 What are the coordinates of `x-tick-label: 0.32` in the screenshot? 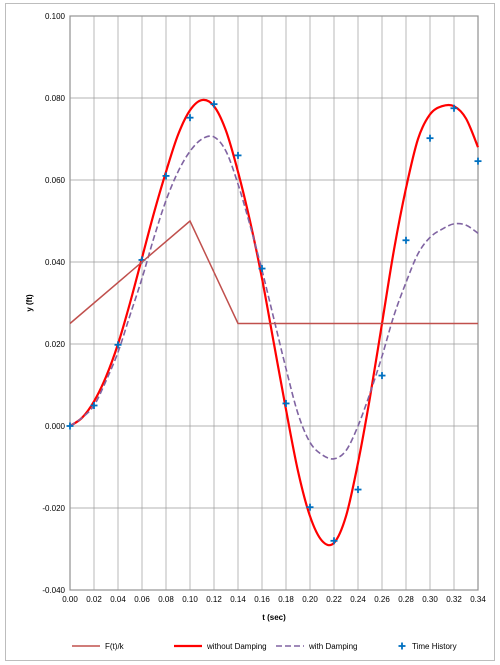 It's located at (454, 599).